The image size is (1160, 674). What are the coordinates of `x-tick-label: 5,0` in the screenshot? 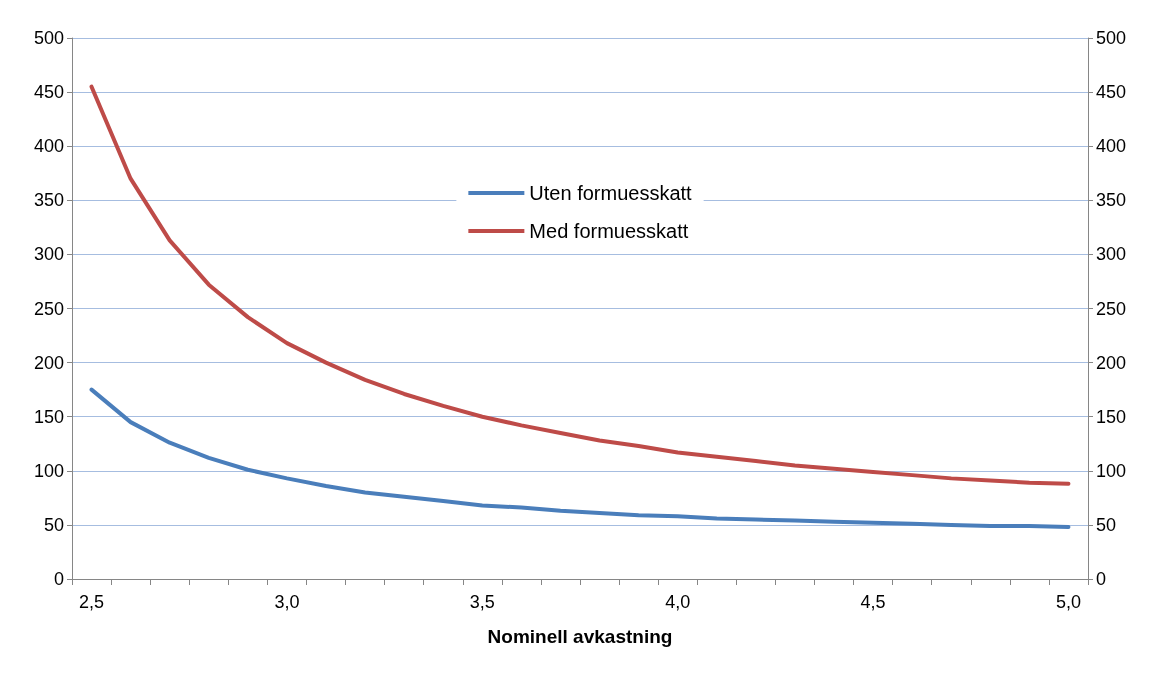 It's located at (1068, 602).